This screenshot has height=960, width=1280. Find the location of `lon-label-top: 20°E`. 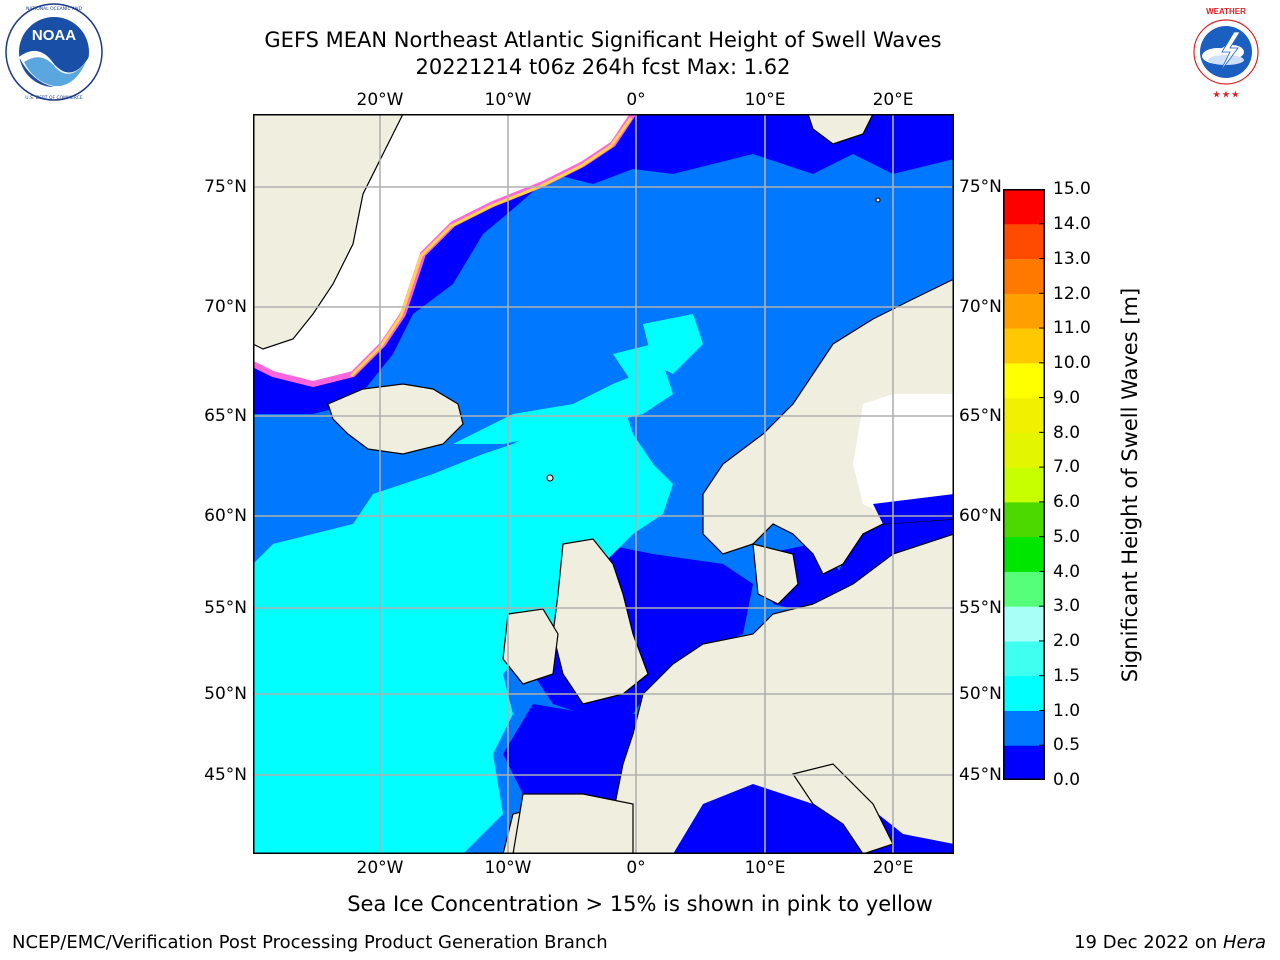

lon-label-top: 20°E is located at coordinates (893, 100).